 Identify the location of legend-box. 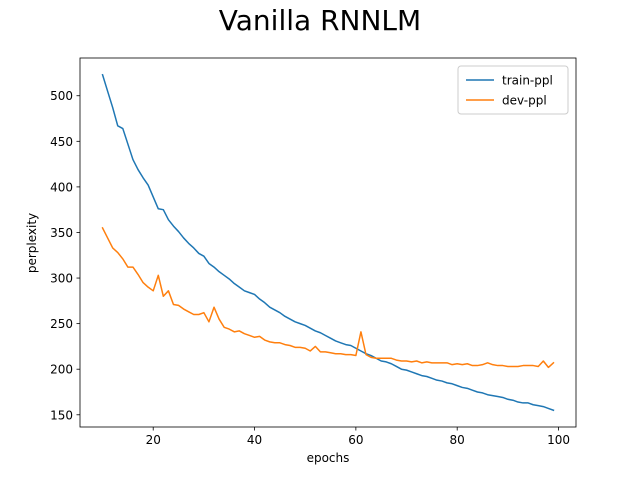
(513, 90).